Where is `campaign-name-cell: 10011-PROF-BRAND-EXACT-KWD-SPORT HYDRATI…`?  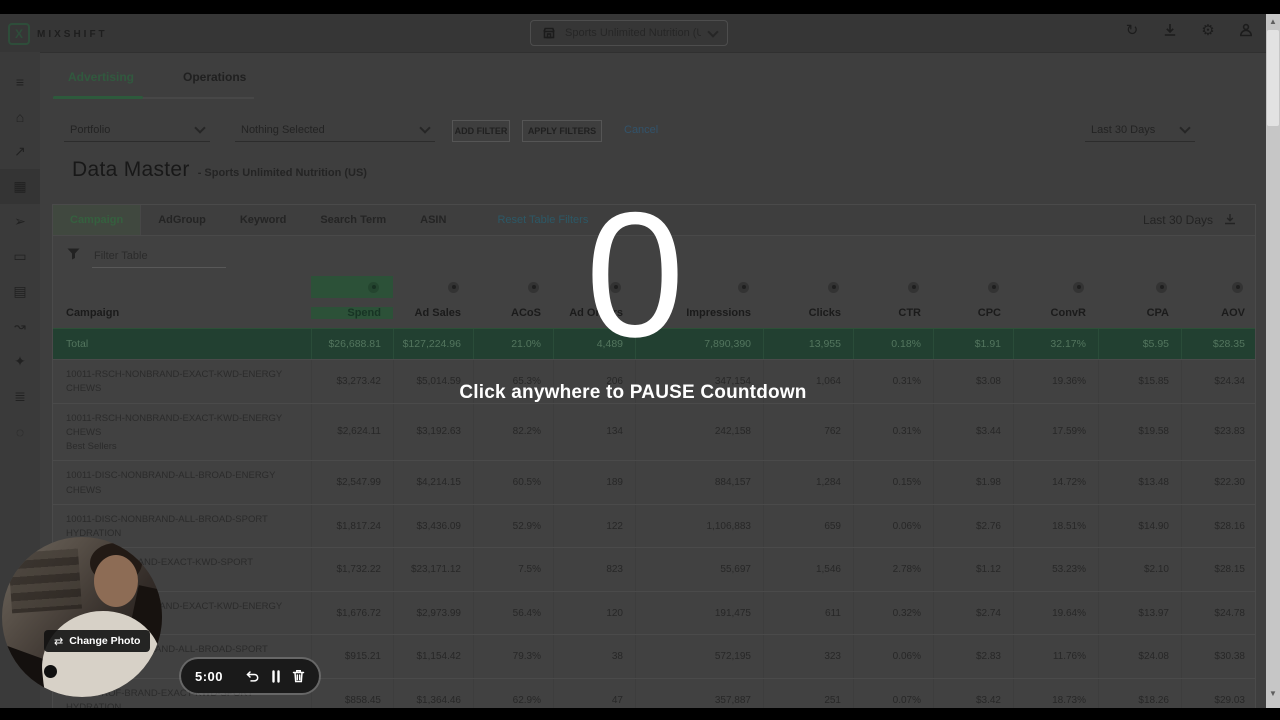
campaign-name-cell: 10011-PROF-BRAND-EXACT-KWD-SPORT HYDRATI… is located at coordinates (182, 699).